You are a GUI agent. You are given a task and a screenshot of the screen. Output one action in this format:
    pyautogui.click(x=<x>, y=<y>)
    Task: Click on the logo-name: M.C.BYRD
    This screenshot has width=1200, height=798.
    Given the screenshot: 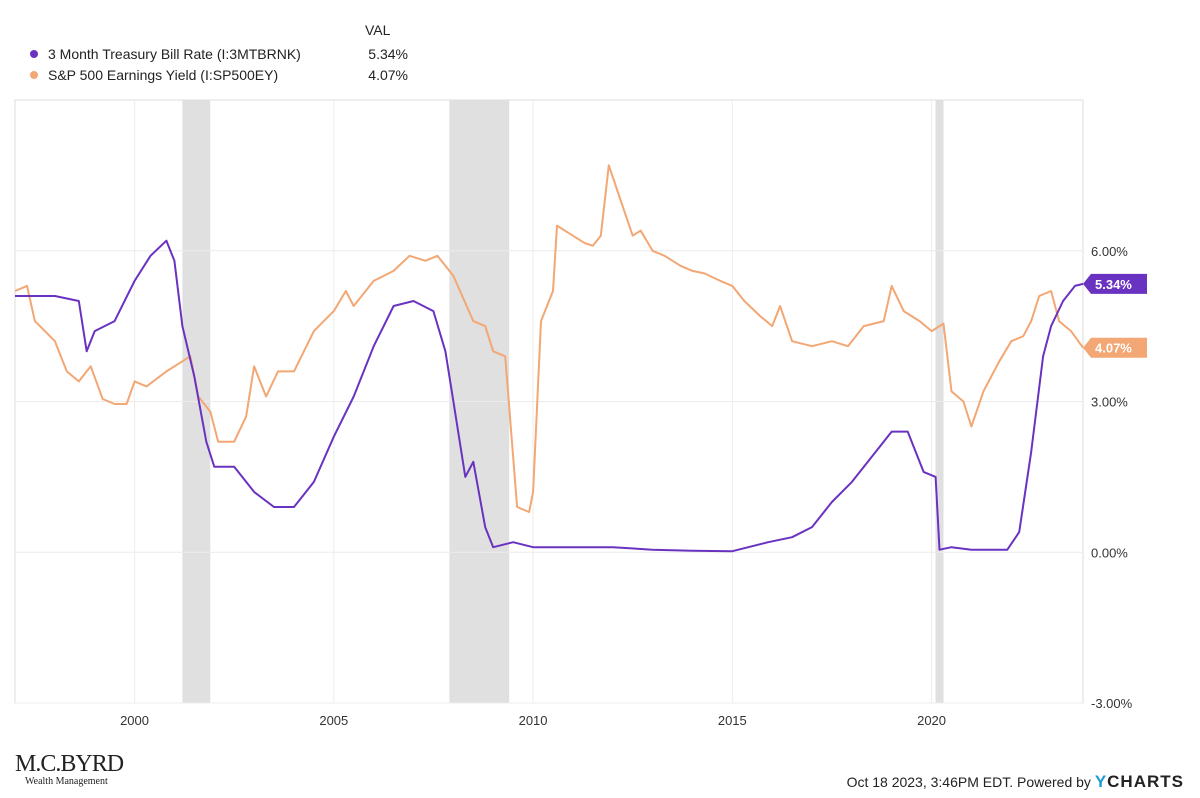 What is the action you would take?
    pyautogui.click(x=69, y=764)
    